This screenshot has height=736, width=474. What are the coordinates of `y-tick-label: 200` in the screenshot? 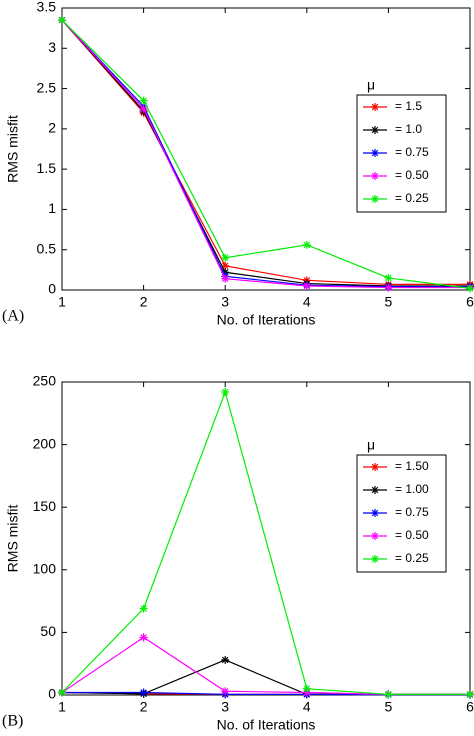 It's located at (45, 443).